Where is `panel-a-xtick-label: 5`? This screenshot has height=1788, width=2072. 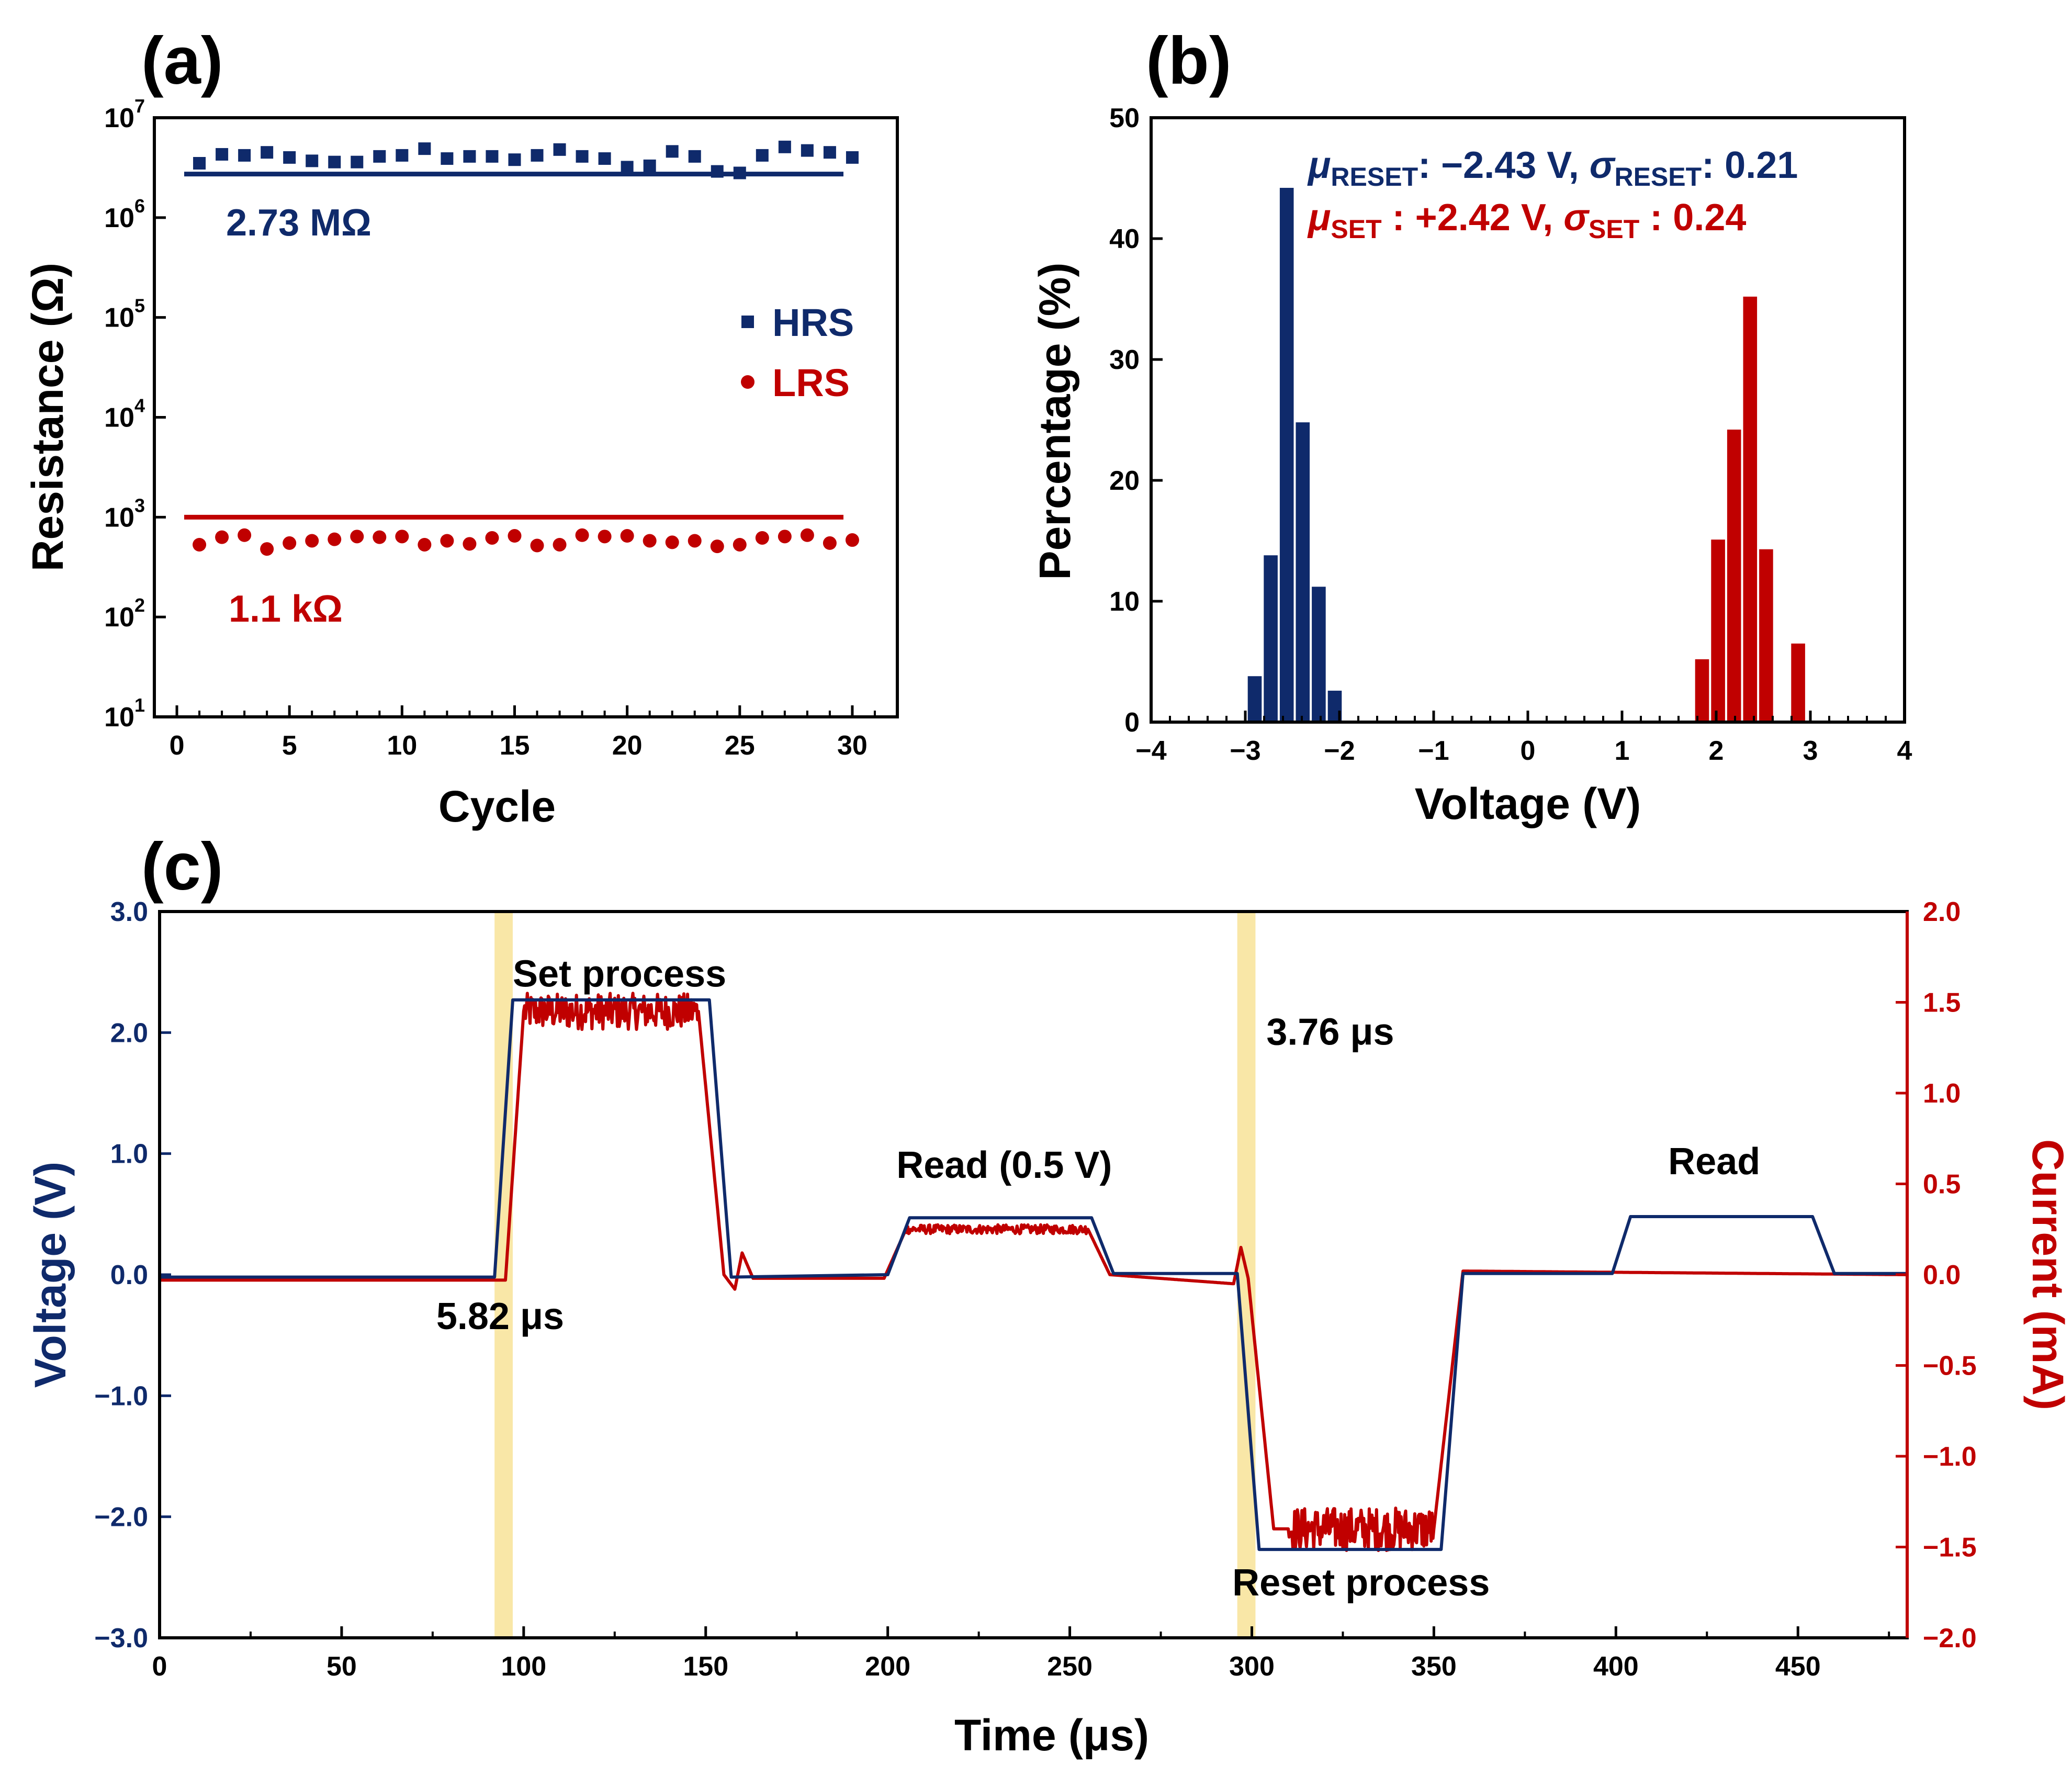
panel-a-xtick-label: 5 is located at coordinates (289, 745).